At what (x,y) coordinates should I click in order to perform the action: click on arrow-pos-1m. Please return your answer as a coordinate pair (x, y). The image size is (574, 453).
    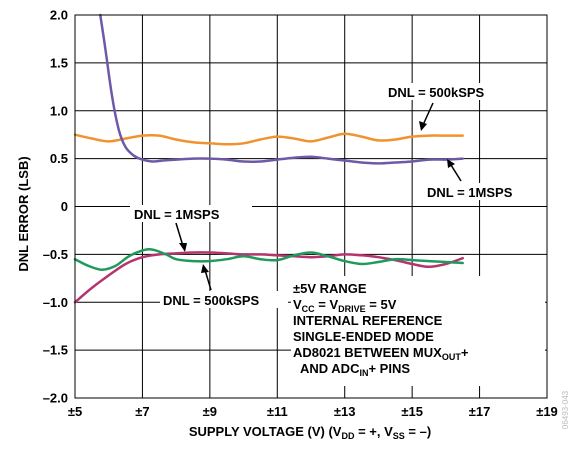
    Looking at the image, I should click on (456, 173).